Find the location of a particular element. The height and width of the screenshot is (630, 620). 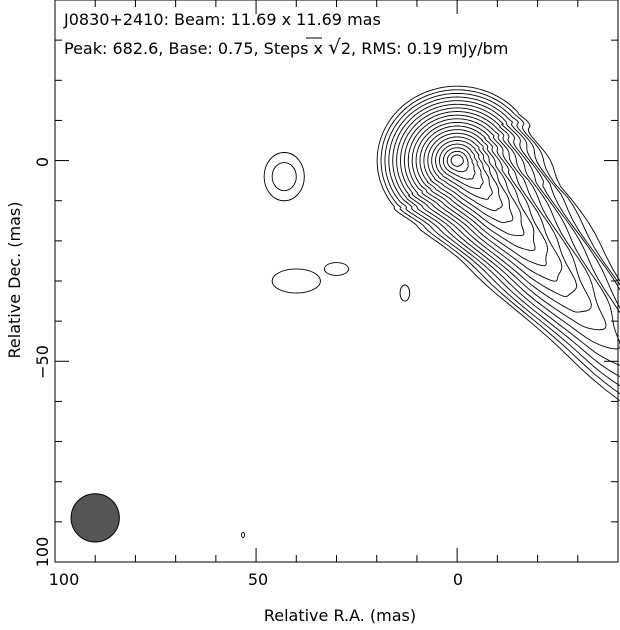

x-tick-label: 50 is located at coordinates (258, 579).